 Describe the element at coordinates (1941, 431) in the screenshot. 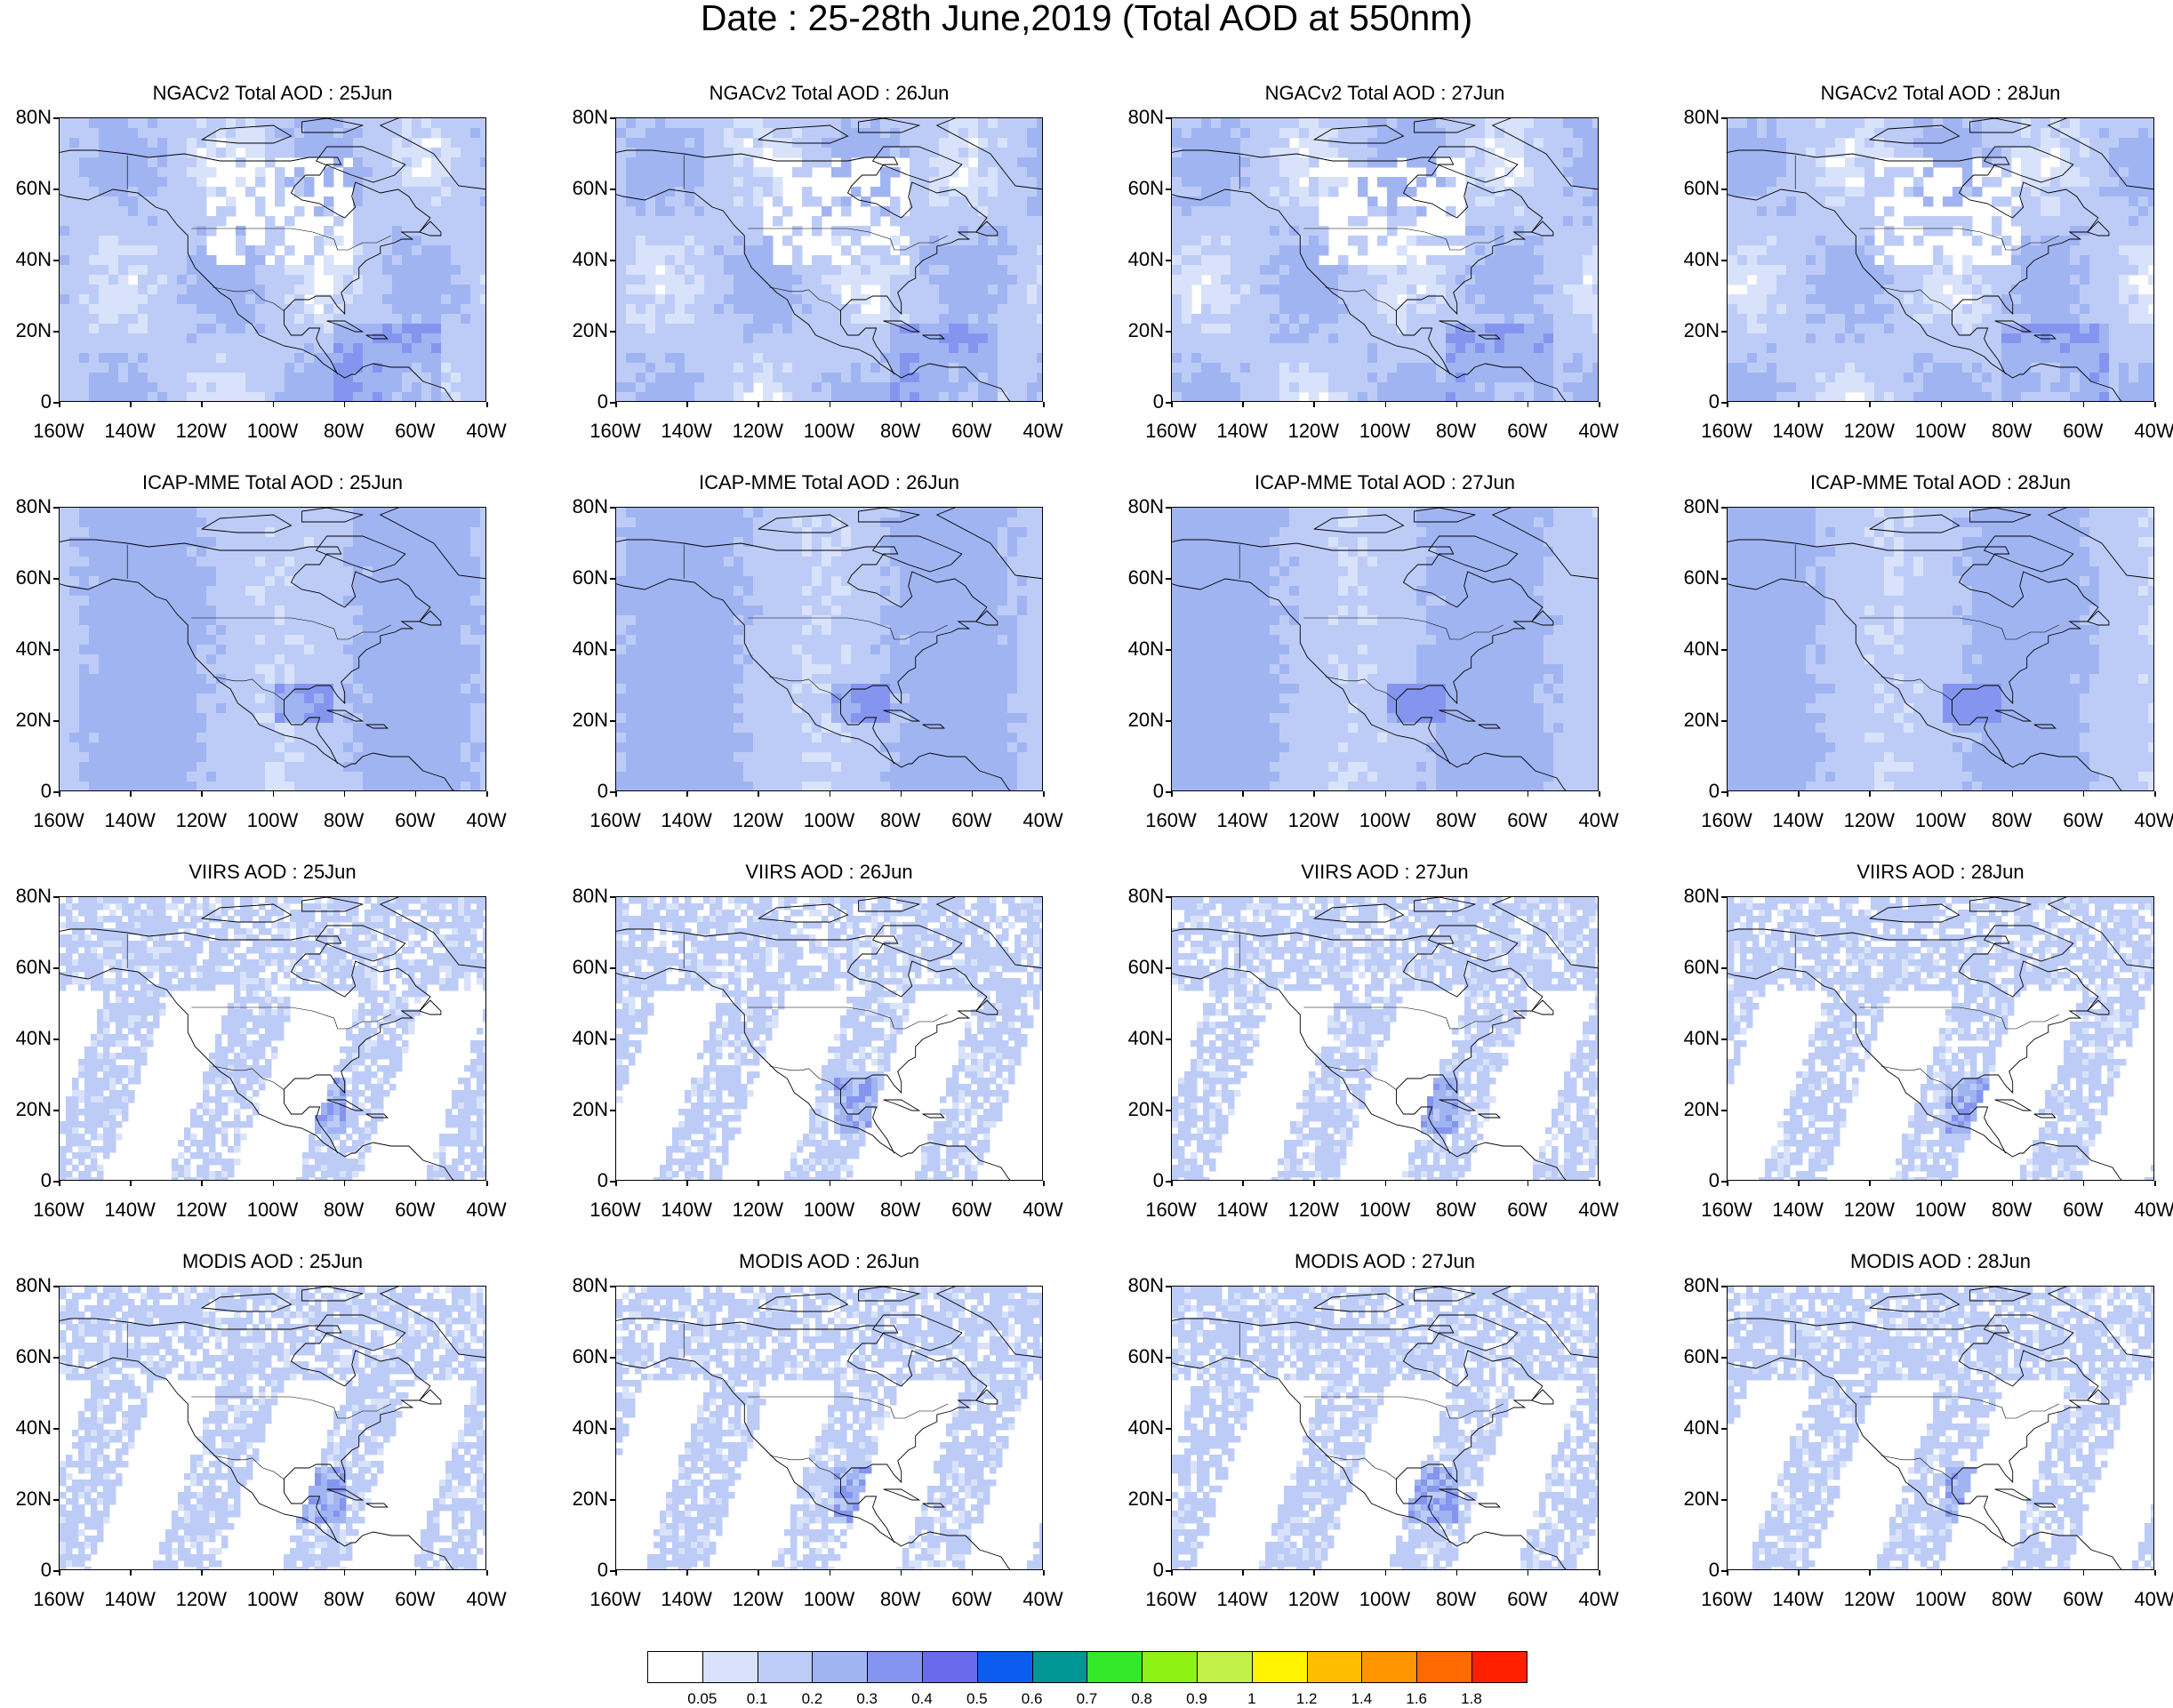

I see `lon-tick-label: 100W` at that location.